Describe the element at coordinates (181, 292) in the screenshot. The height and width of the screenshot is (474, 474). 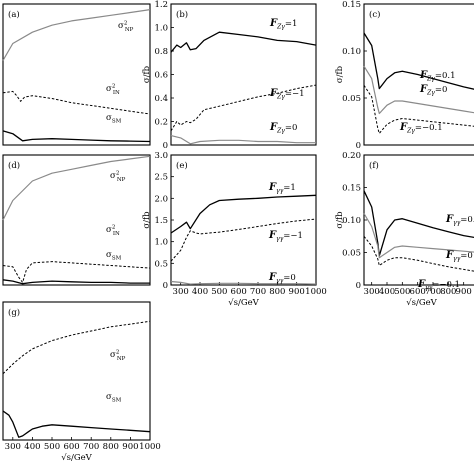
I see `panel-e-x-tick-label: 300` at that location.